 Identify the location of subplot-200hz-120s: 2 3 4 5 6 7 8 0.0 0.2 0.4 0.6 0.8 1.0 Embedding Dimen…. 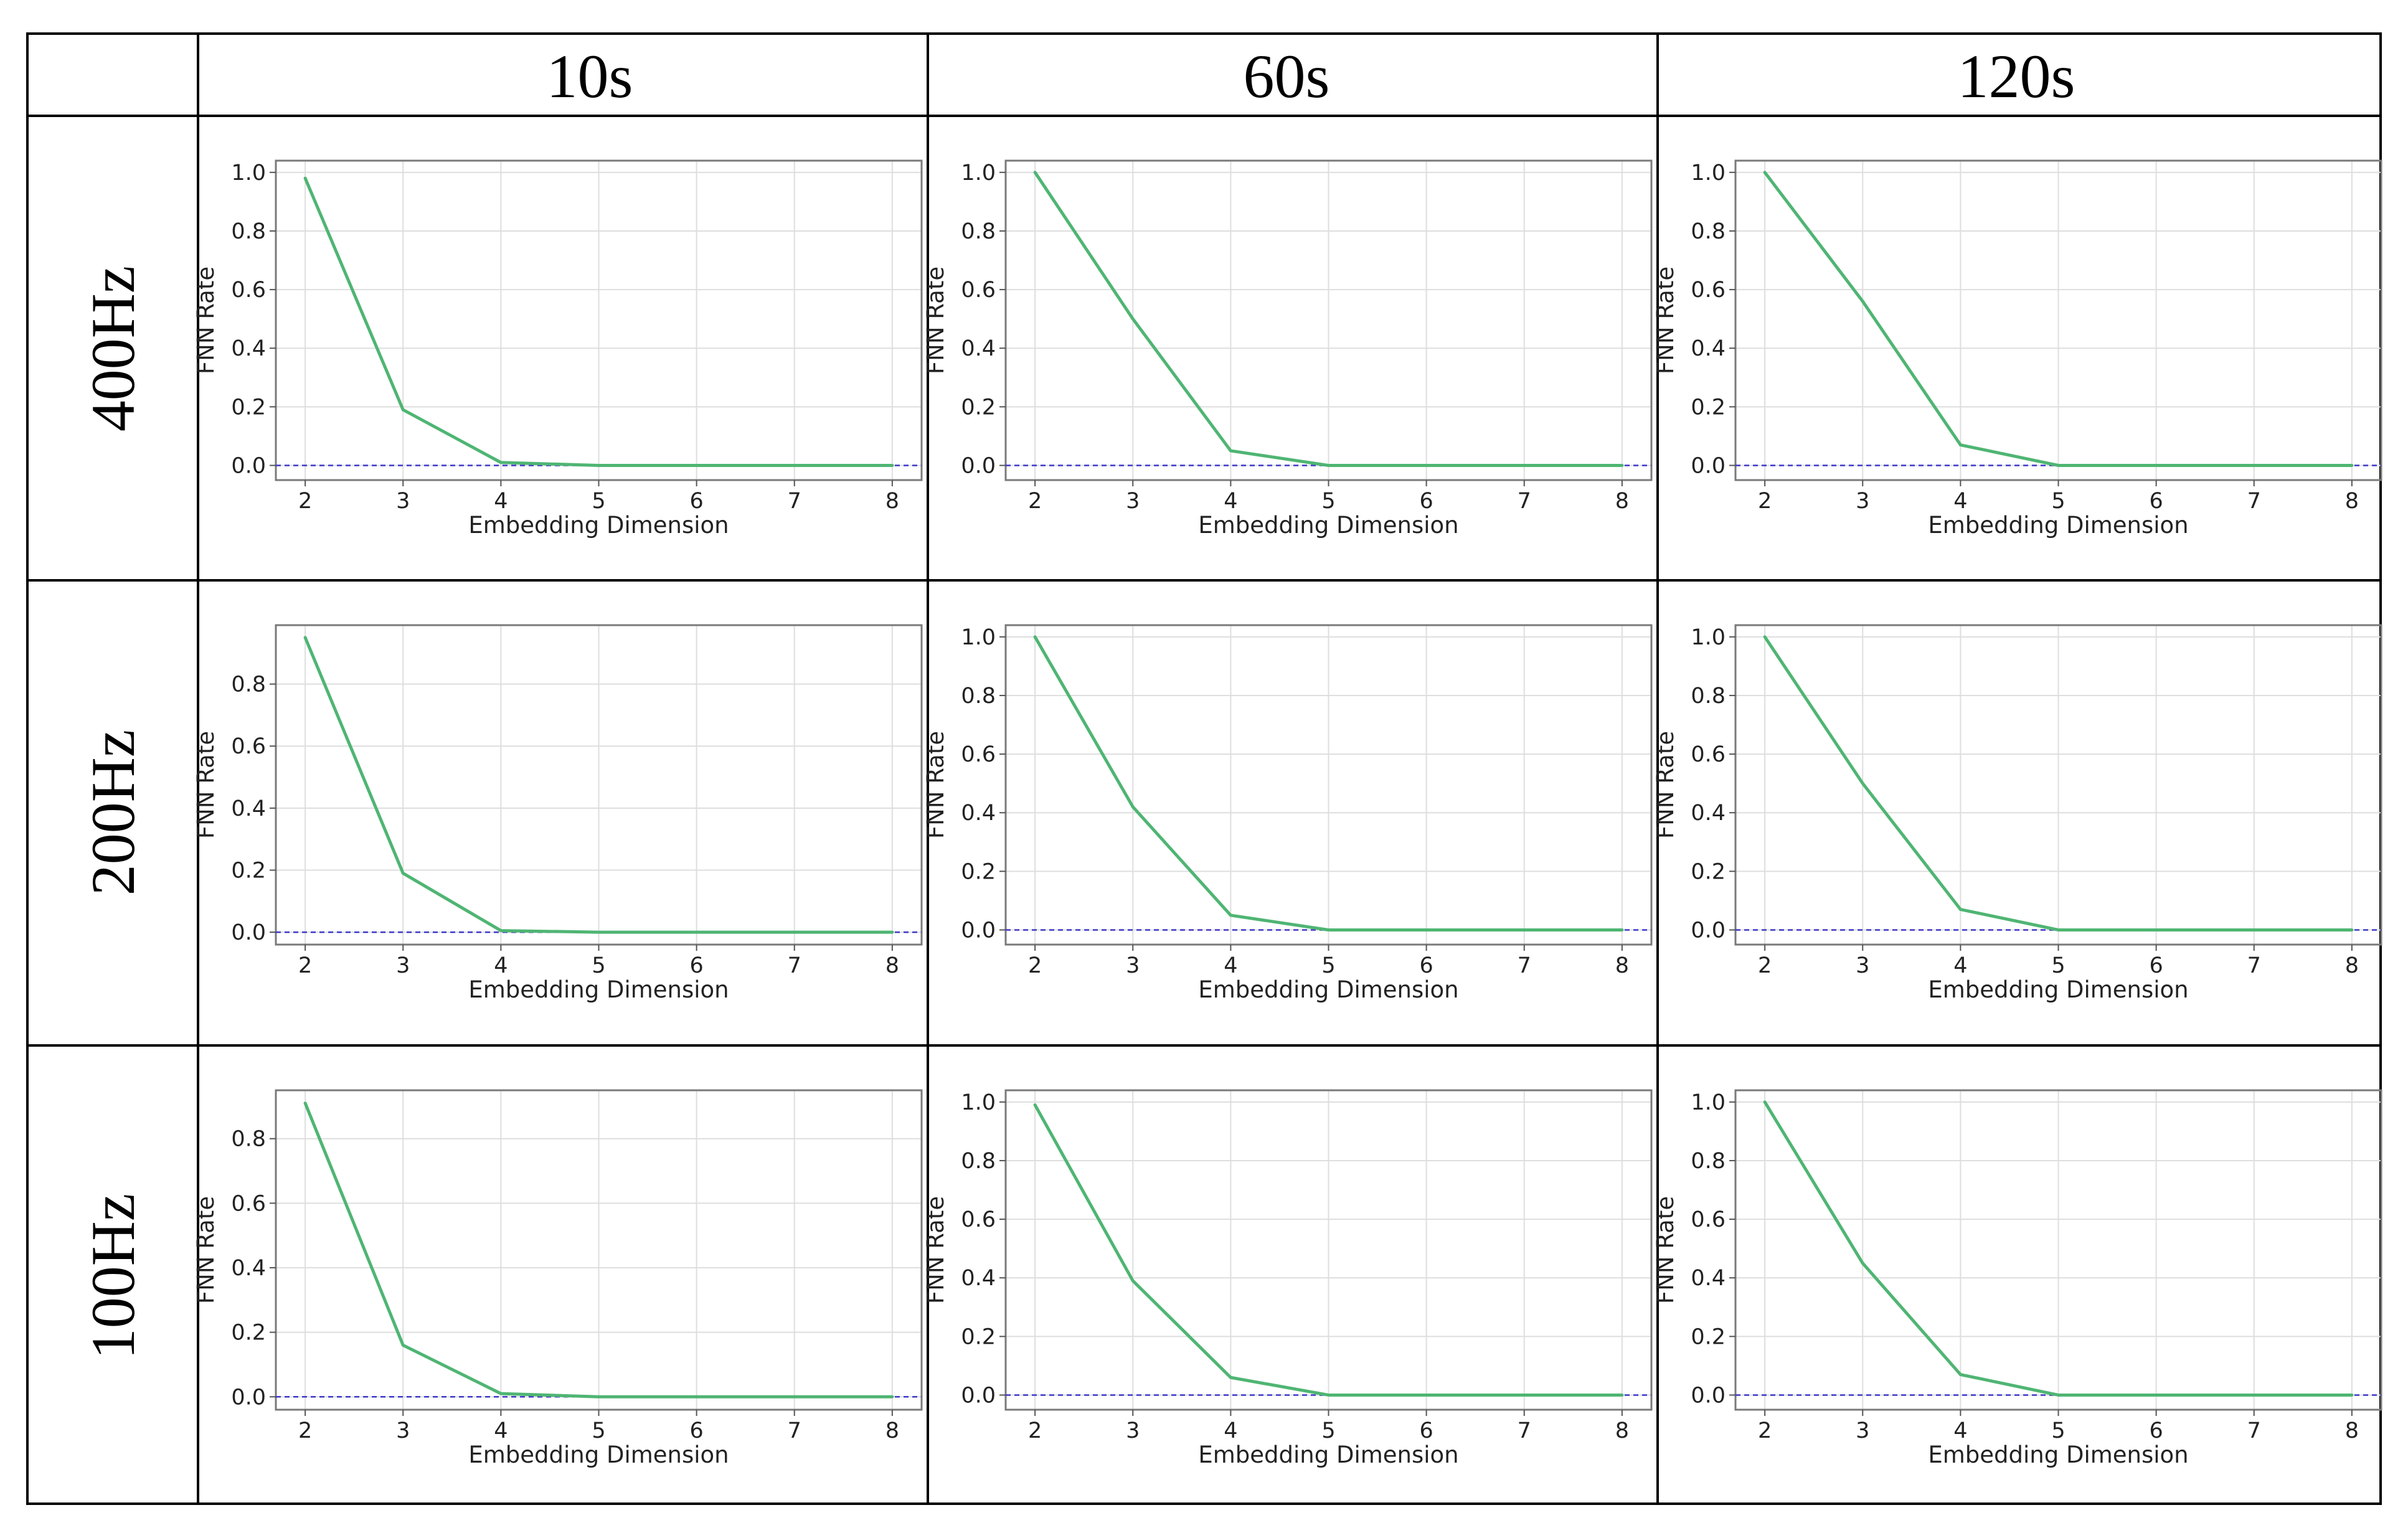
(2017, 813).